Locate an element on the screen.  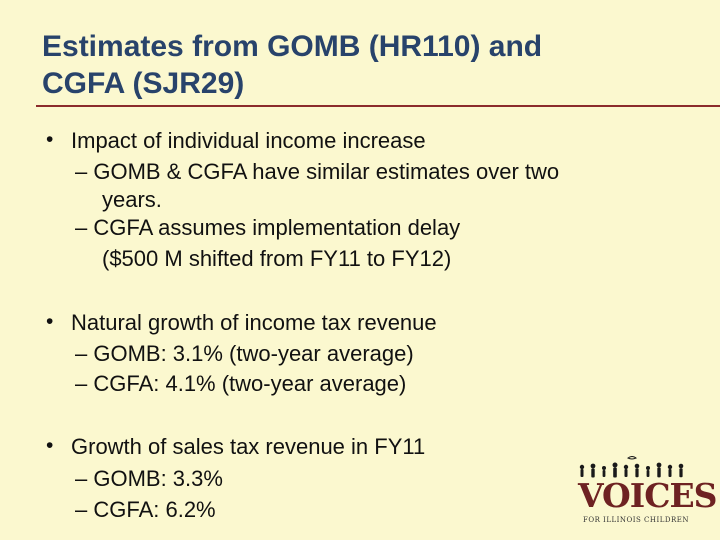
sub-bullet-implementation-delay: – CGFA assumes implementation delay is located at coordinates (268, 227).